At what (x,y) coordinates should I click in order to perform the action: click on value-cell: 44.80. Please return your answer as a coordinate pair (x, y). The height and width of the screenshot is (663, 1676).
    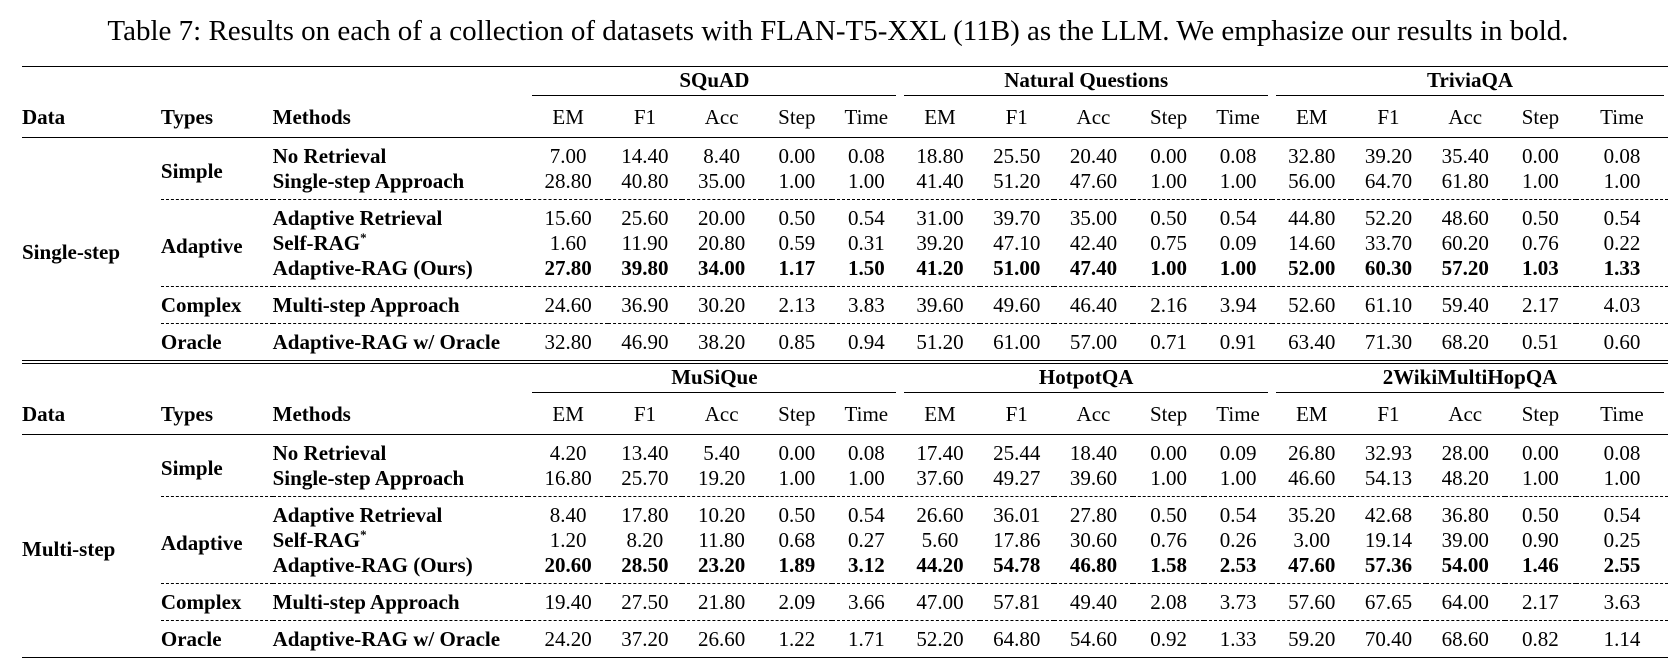
    Looking at the image, I should click on (1312, 215).